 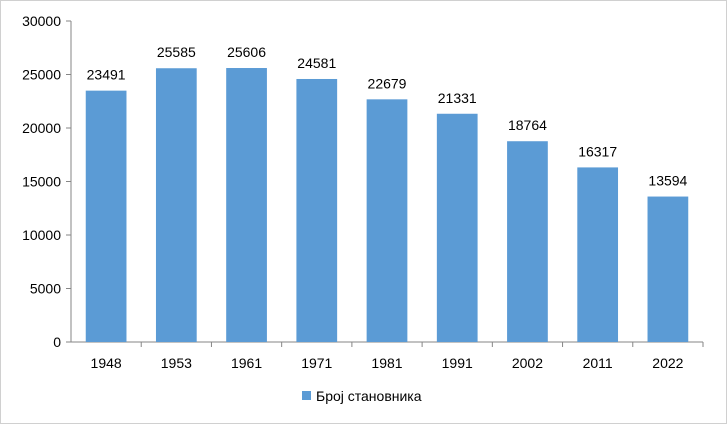 I want to click on y-tick-label: 15000, so click(x=41, y=182).